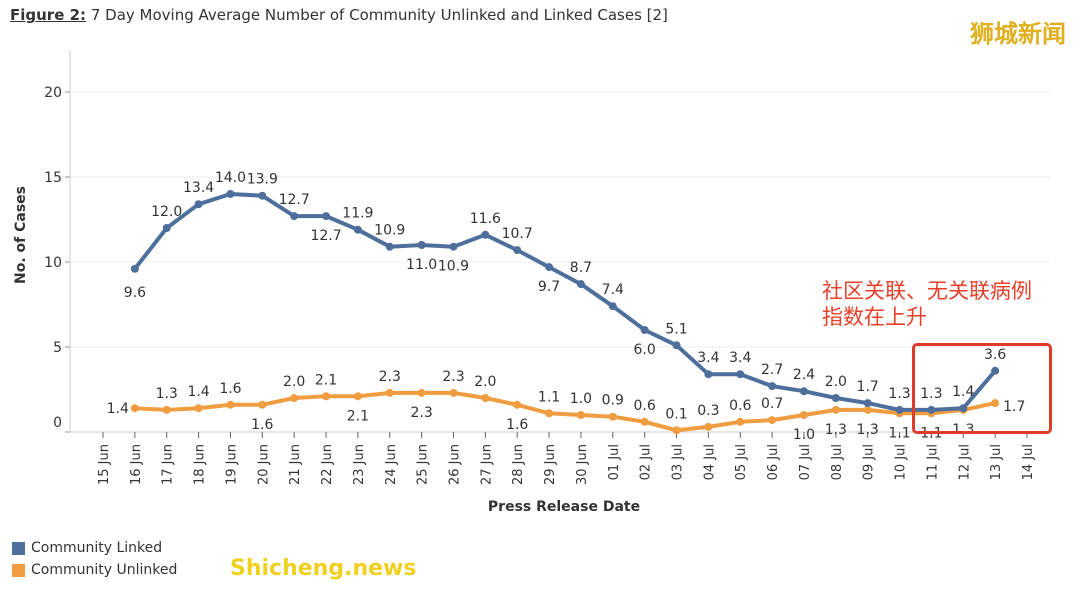 This screenshot has height=590, width=1080. What do you see at coordinates (550, 464) in the screenshot?
I see `x-tick-label: 29 Jun` at bounding box center [550, 464].